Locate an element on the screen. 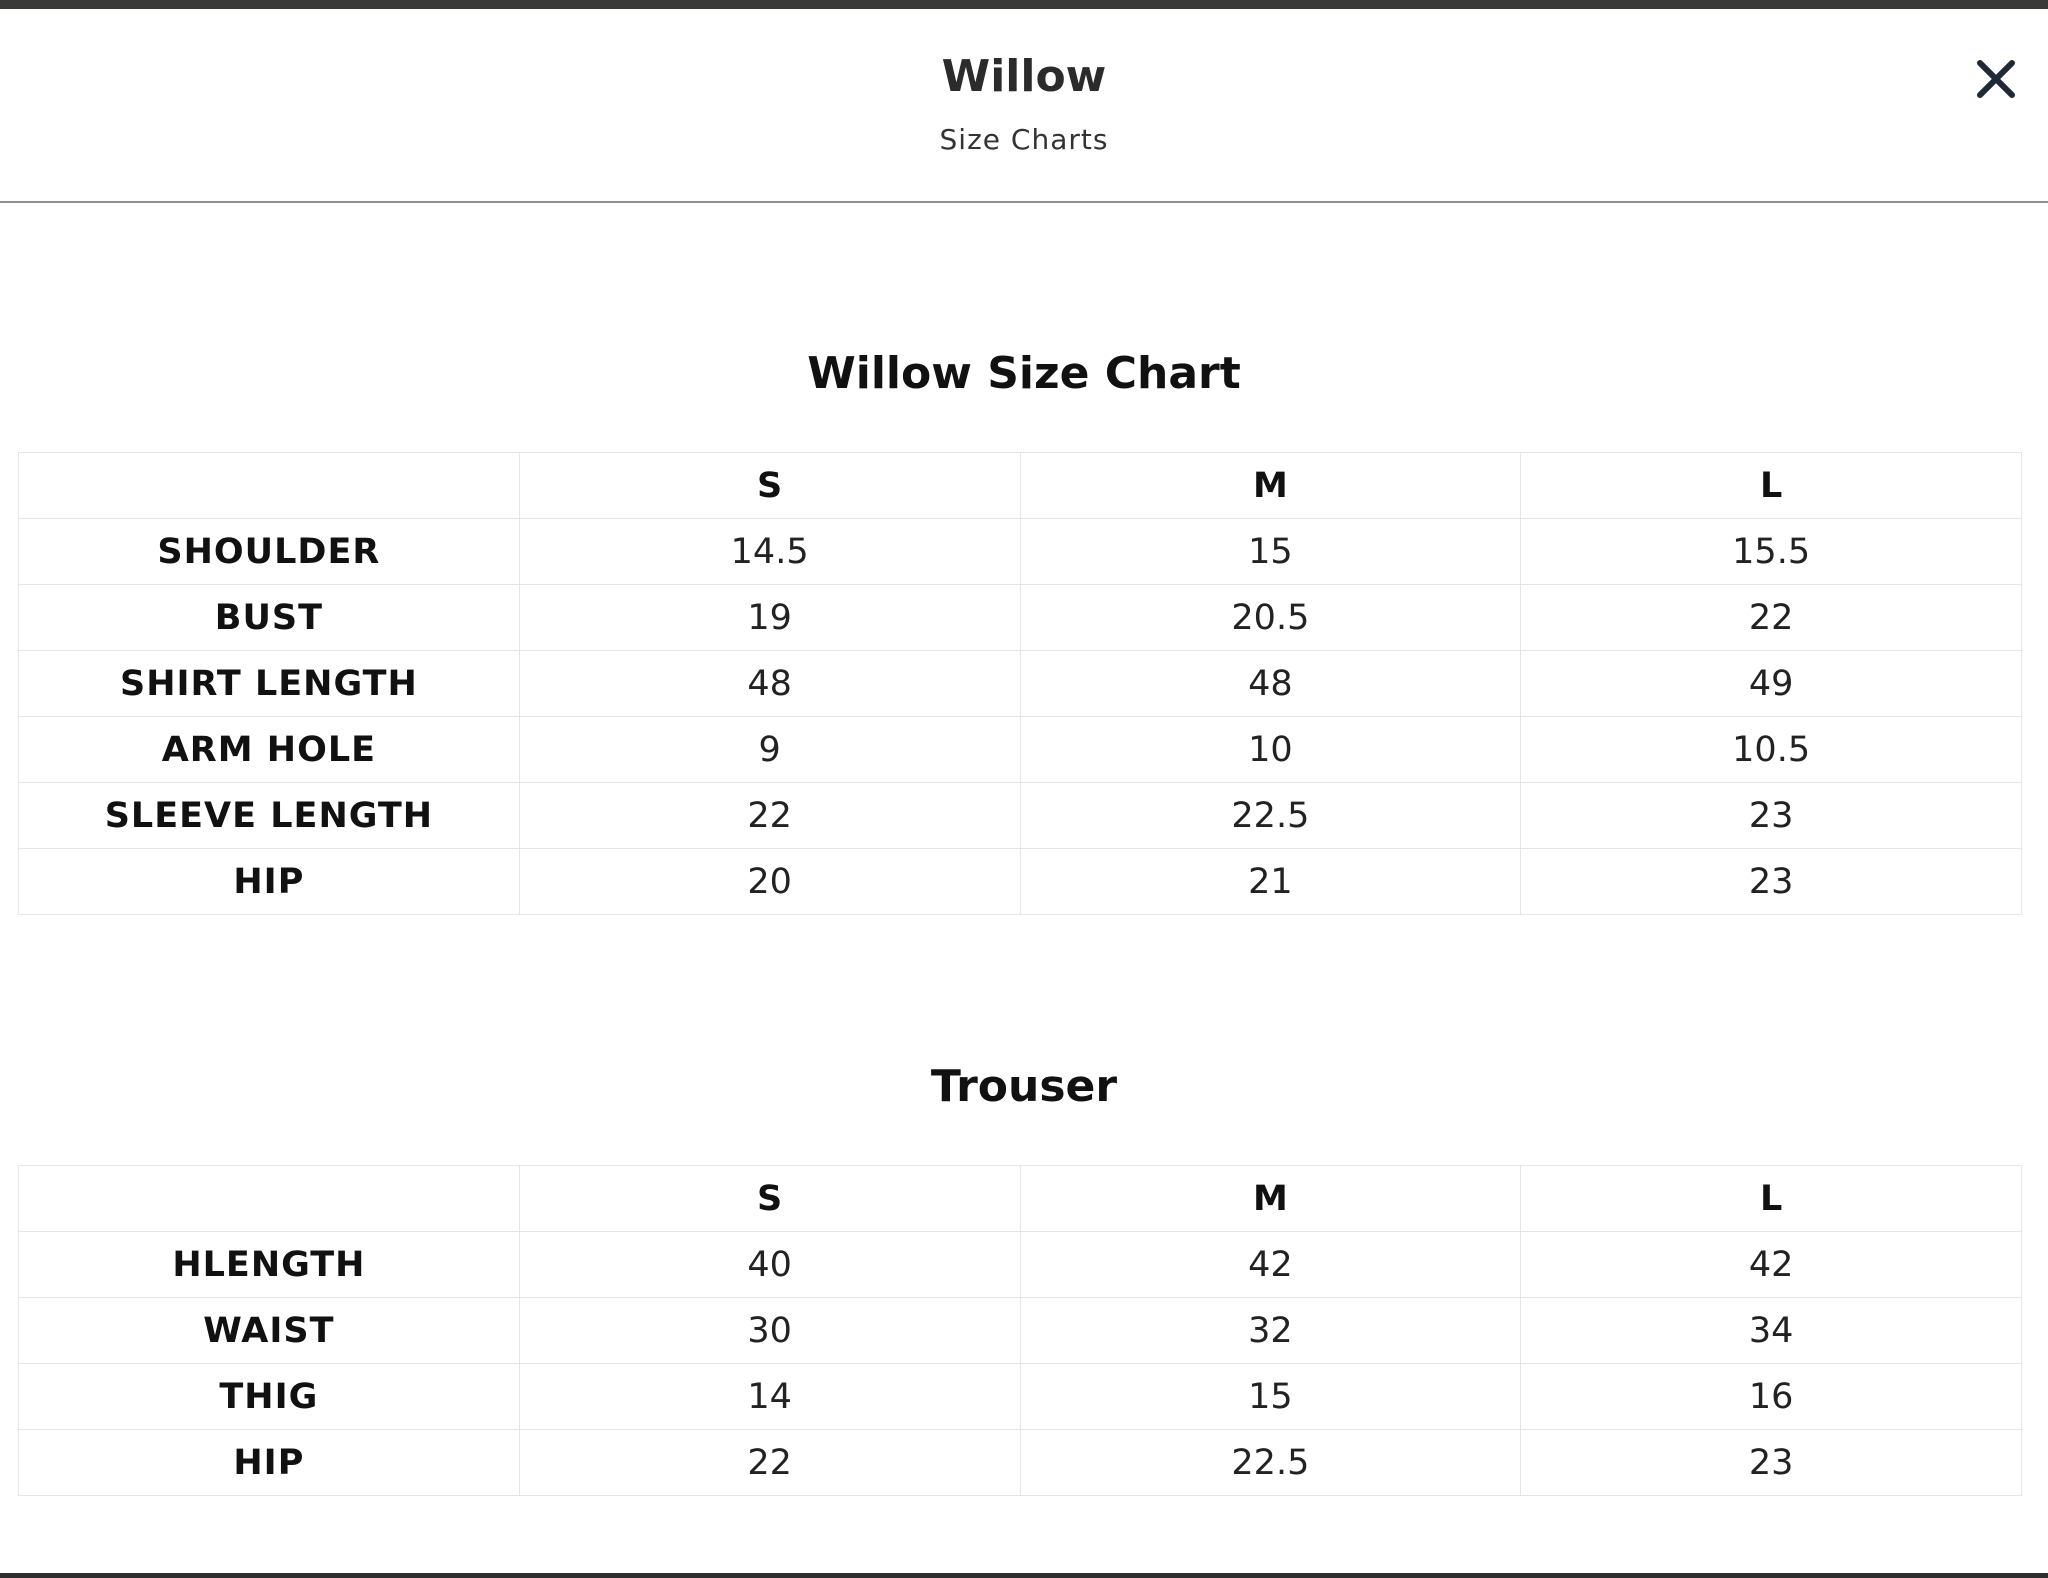 The height and width of the screenshot is (1578, 2048). row-label: SHOULDER is located at coordinates (269, 551).